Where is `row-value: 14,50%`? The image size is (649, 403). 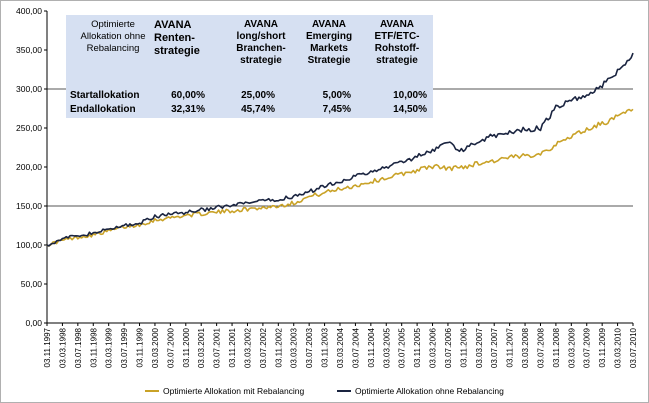 row-value: 14,50% is located at coordinates (410, 109).